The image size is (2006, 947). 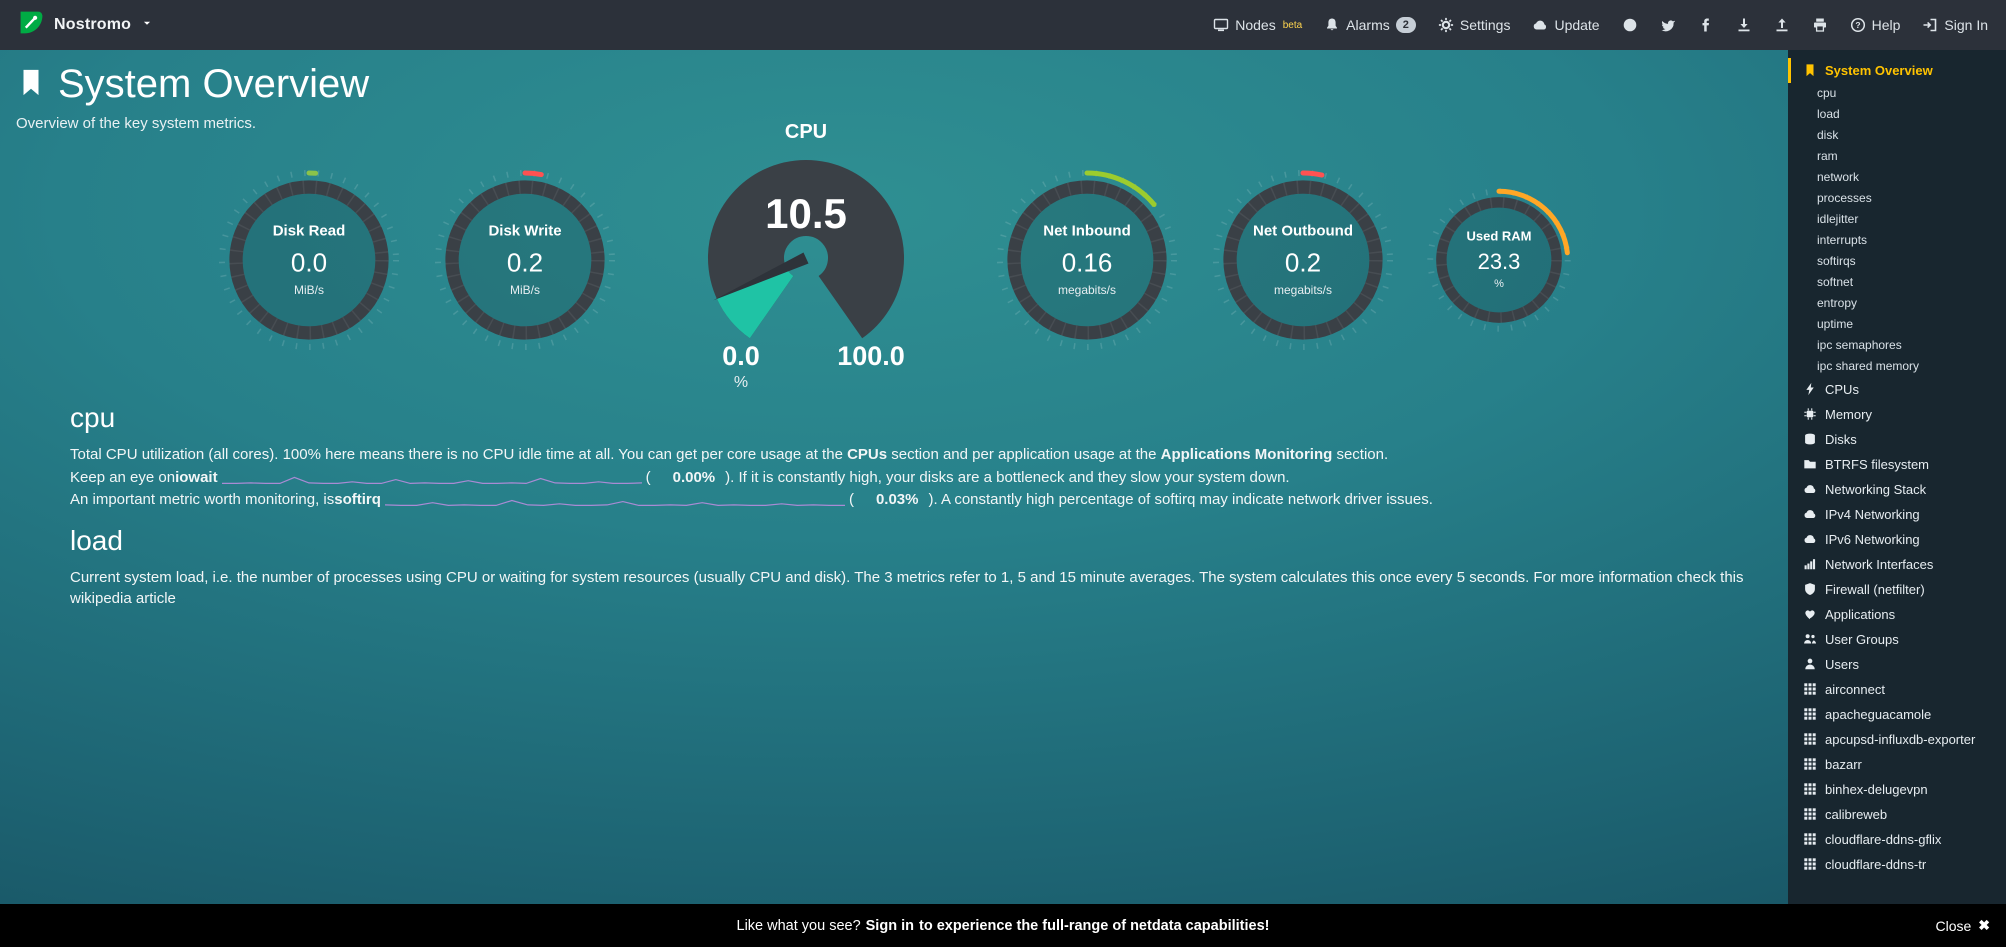 What do you see at coordinates (1838, 219) in the screenshot?
I see `sidebar-item-label: idlejitter` at bounding box center [1838, 219].